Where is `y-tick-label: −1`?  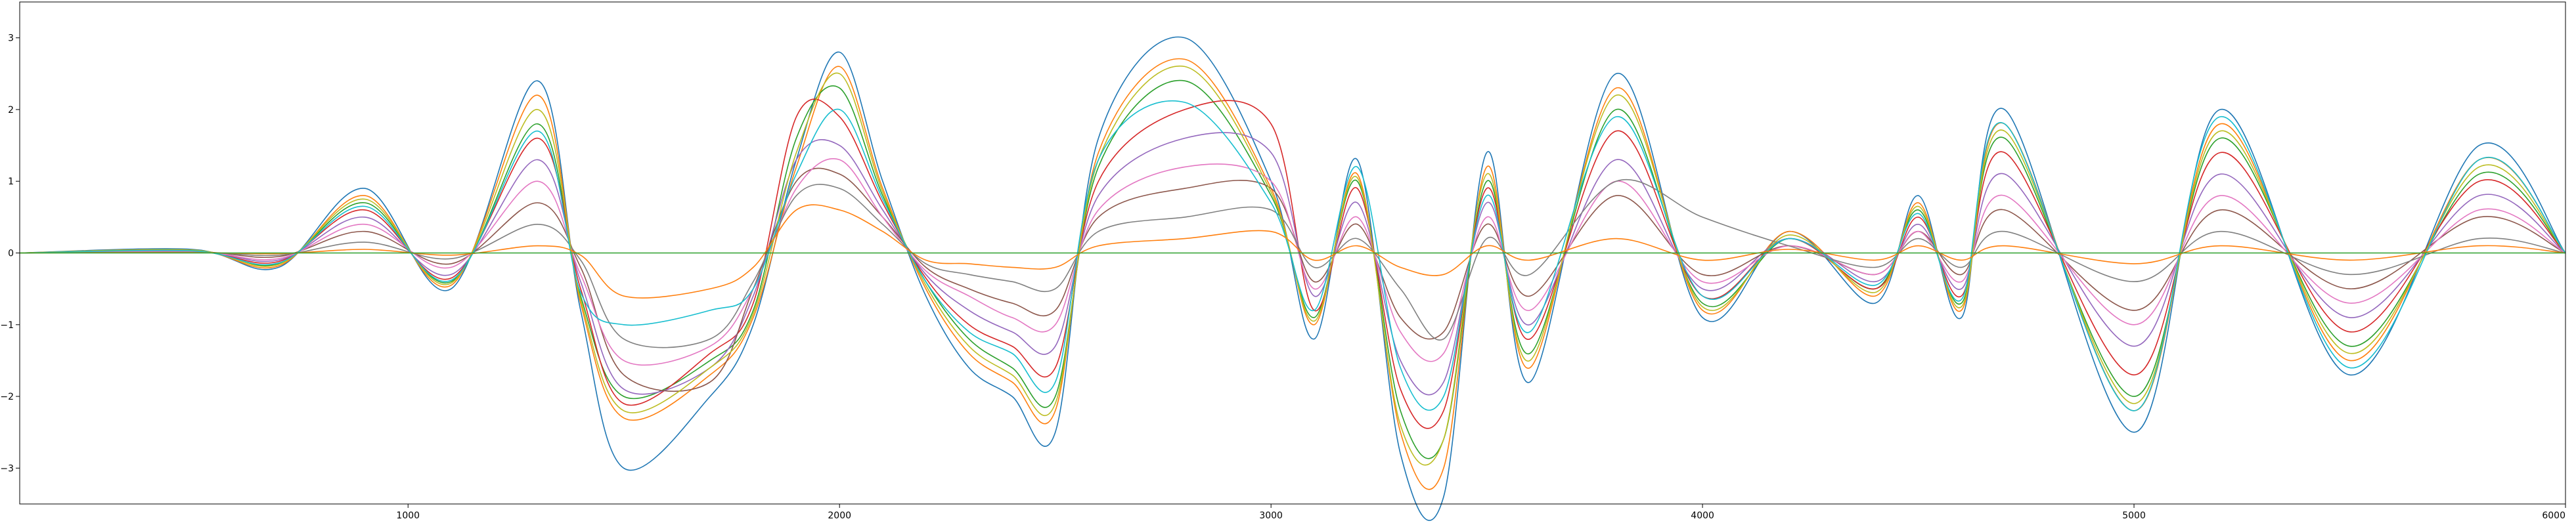
y-tick-label: −1 is located at coordinates (7, 325).